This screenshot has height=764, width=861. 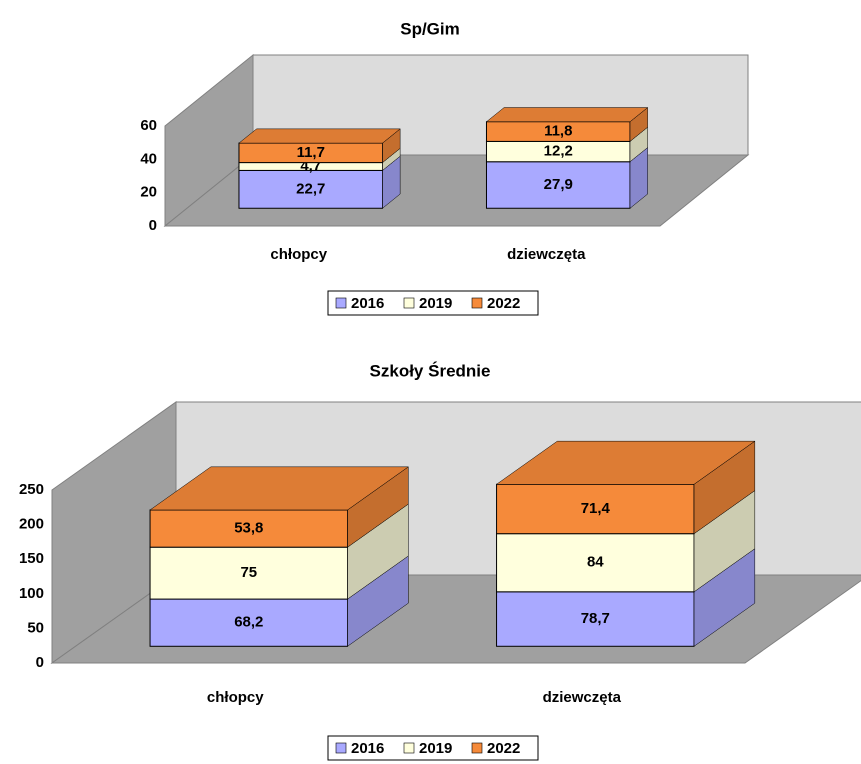 What do you see at coordinates (31, 524) in the screenshot?
I see `y-tick-label: 200` at bounding box center [31, 524].